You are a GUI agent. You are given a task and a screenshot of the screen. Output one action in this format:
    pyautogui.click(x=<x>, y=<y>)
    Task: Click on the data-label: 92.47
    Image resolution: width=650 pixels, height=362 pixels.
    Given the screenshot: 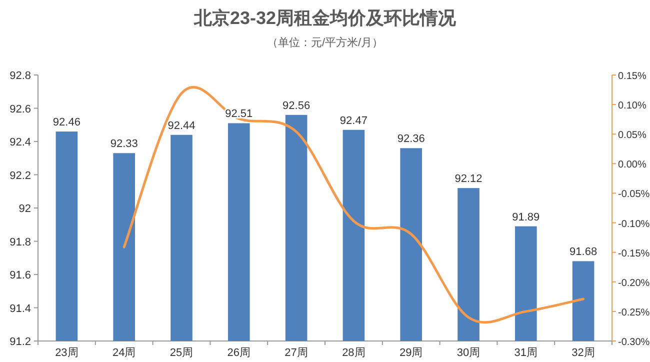 What is the action you would take?
    pyautogui.click(x=354, y=120)
    